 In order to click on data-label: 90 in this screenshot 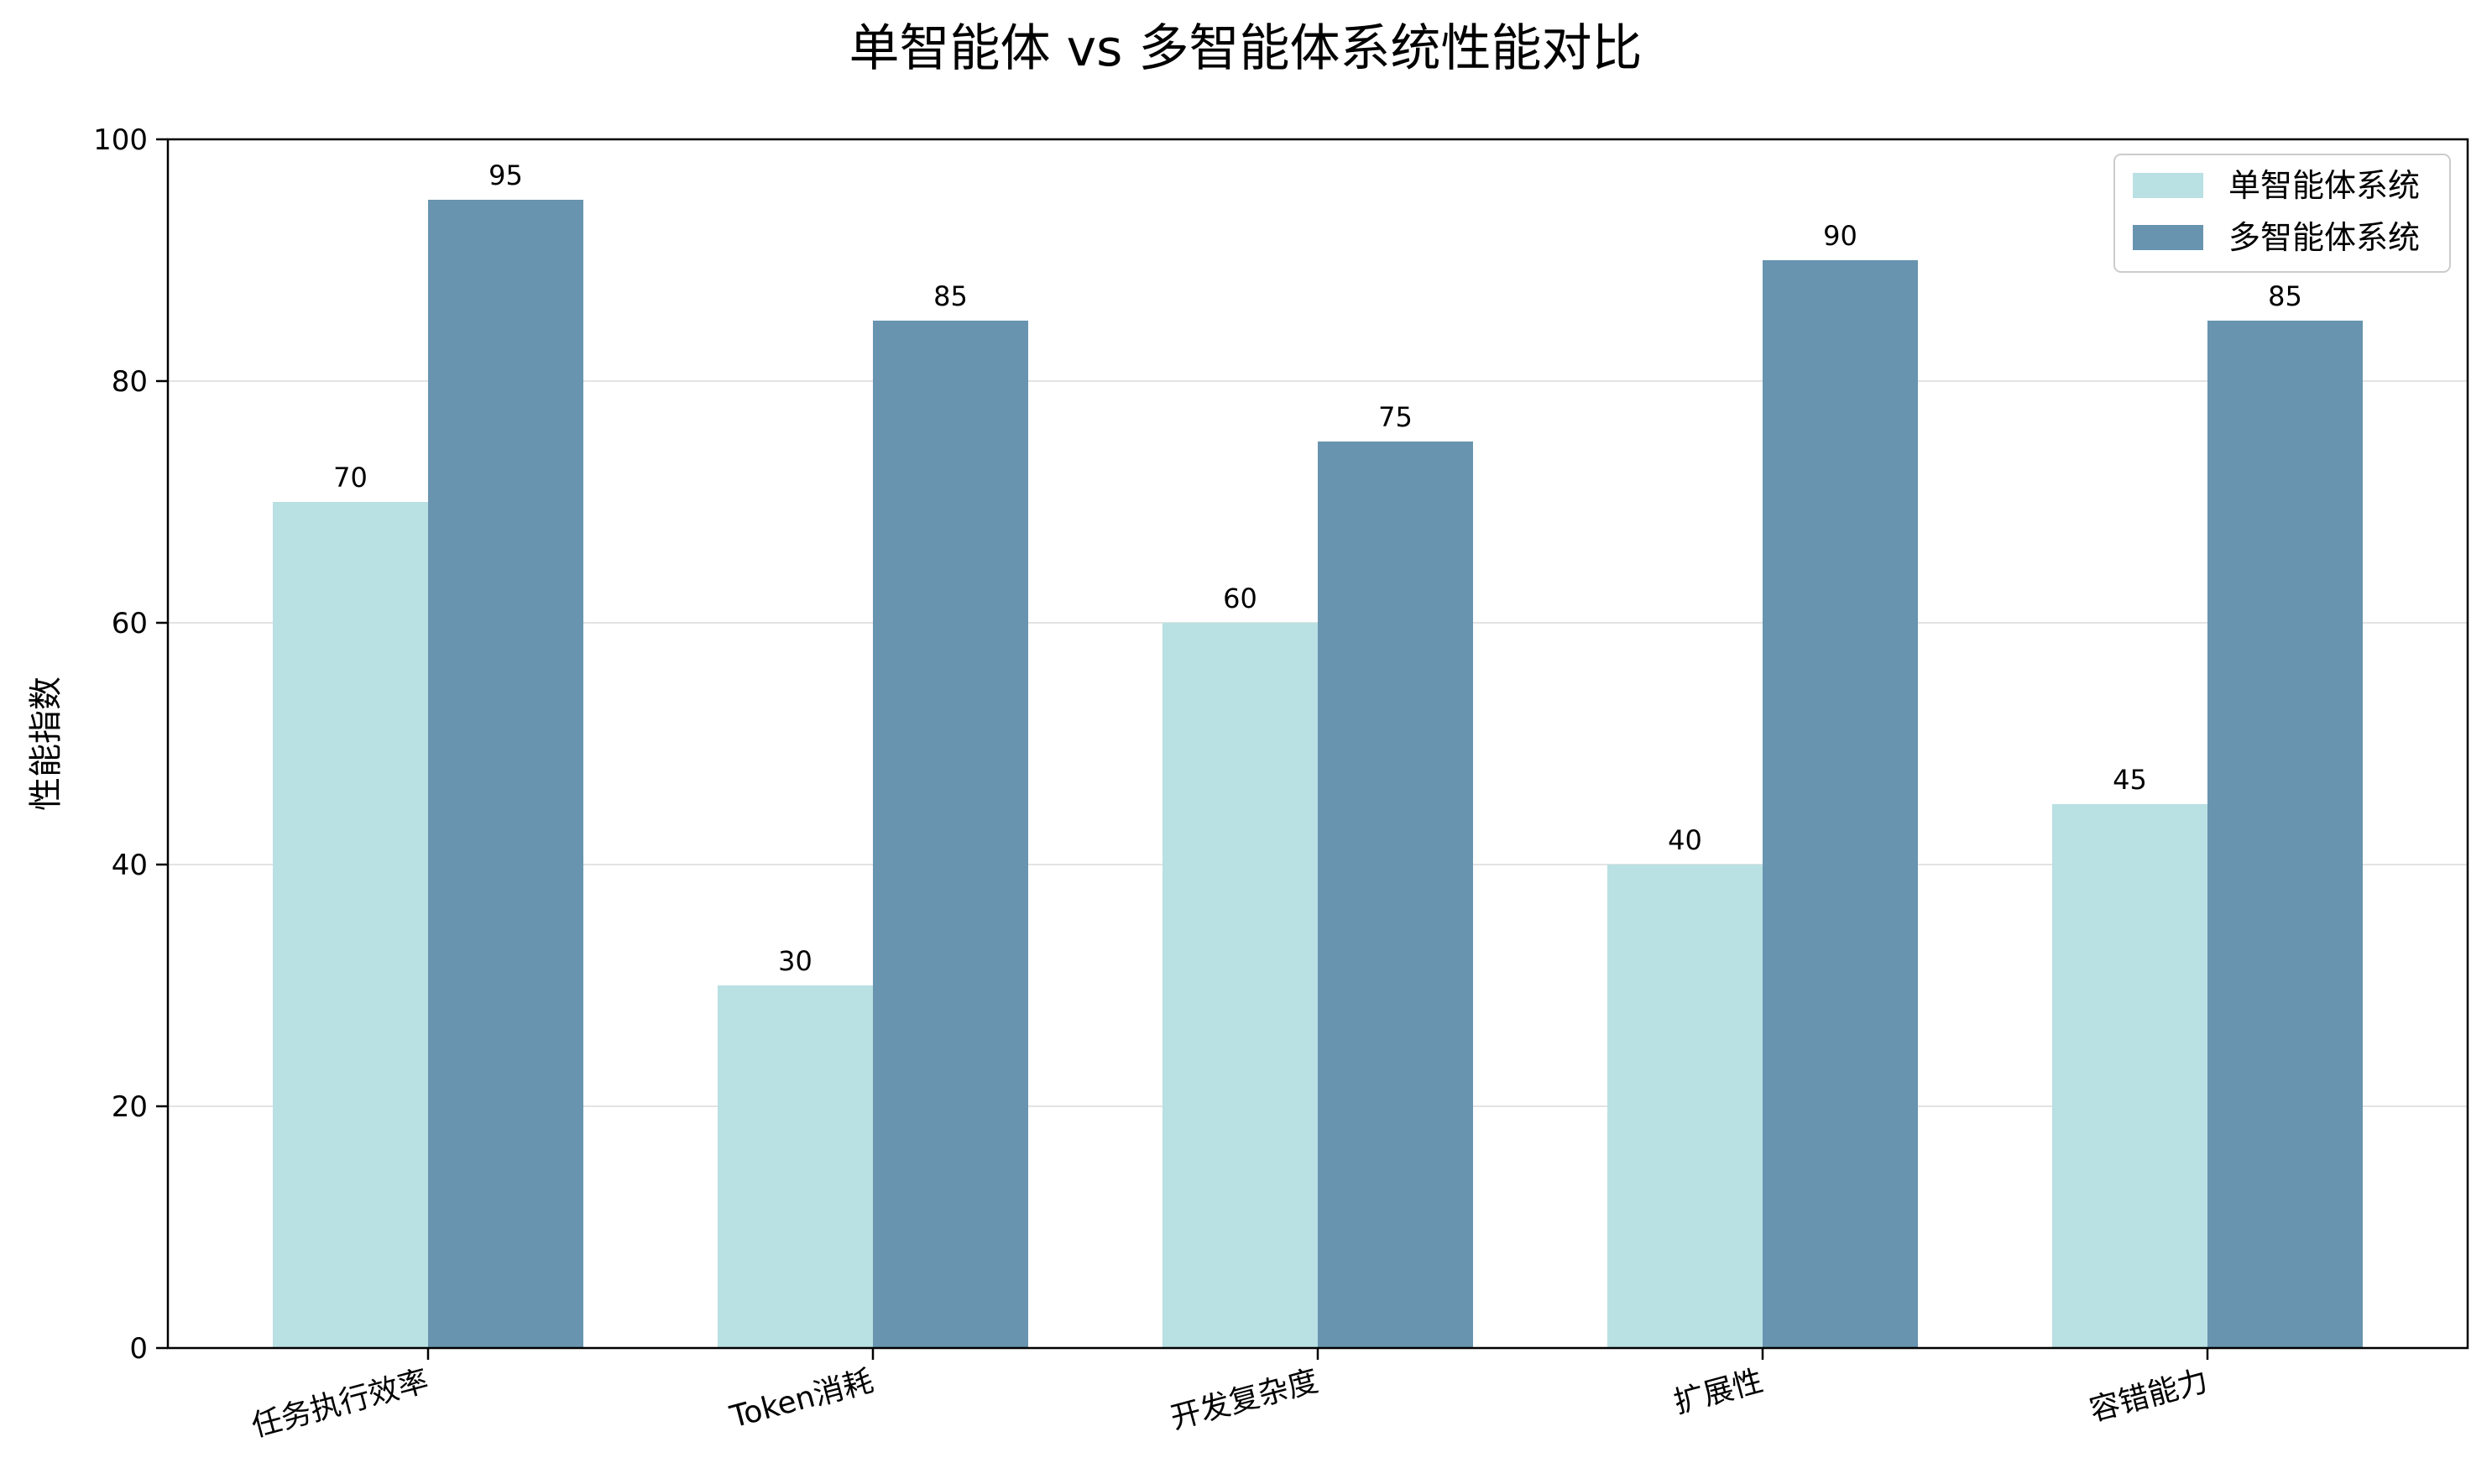, I will do `click(1840, 236)`.